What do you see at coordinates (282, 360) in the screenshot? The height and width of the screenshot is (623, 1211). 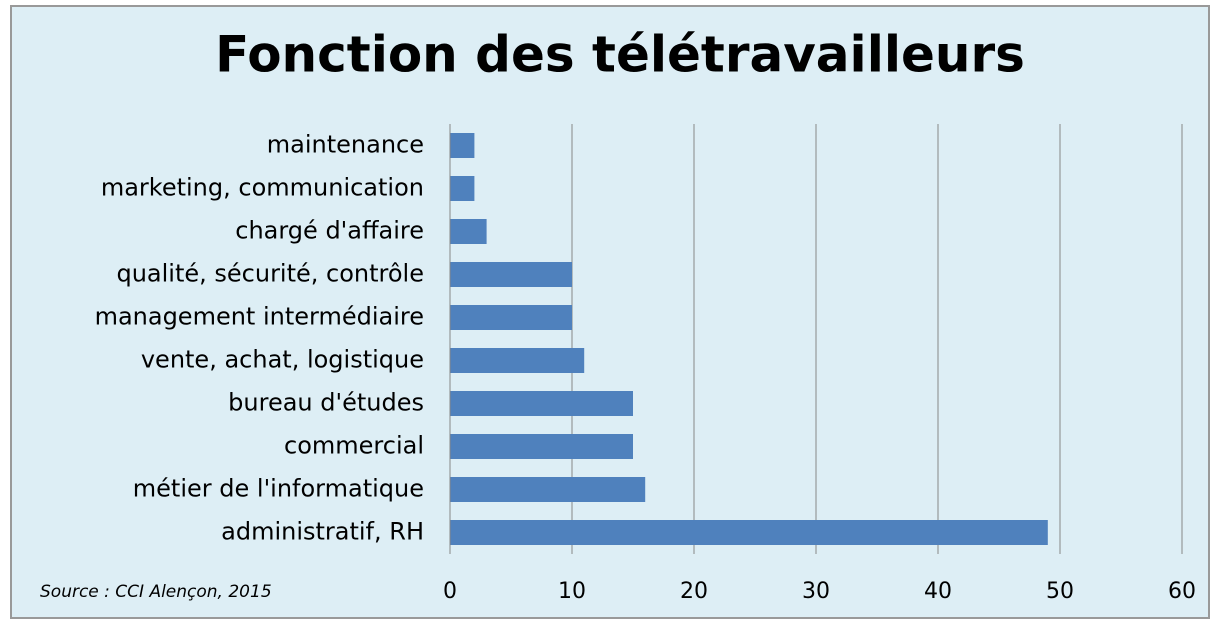 I see `y-tick-label: vente, achat, logistique` at bounding box center [282, 360].